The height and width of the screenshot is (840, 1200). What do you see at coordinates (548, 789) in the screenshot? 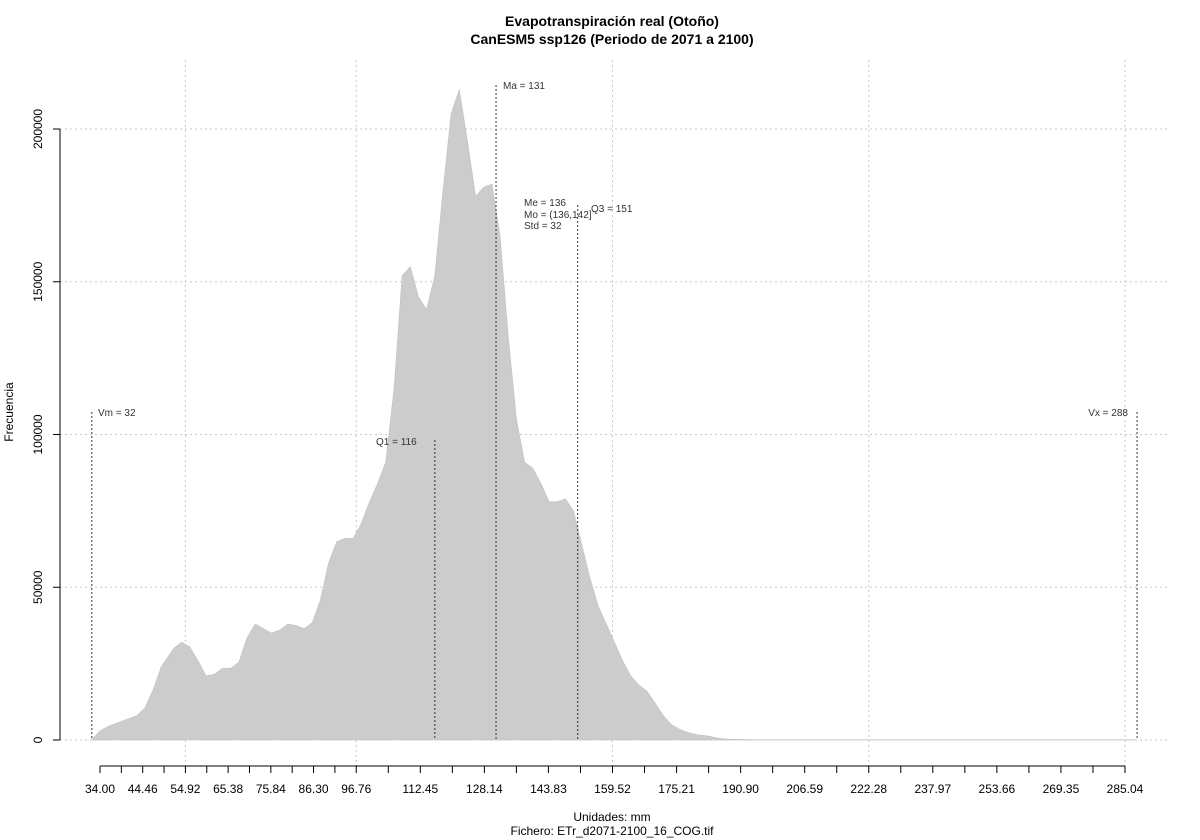
I see `x-tick-label: 143.83` at bounding box center [548, 789].